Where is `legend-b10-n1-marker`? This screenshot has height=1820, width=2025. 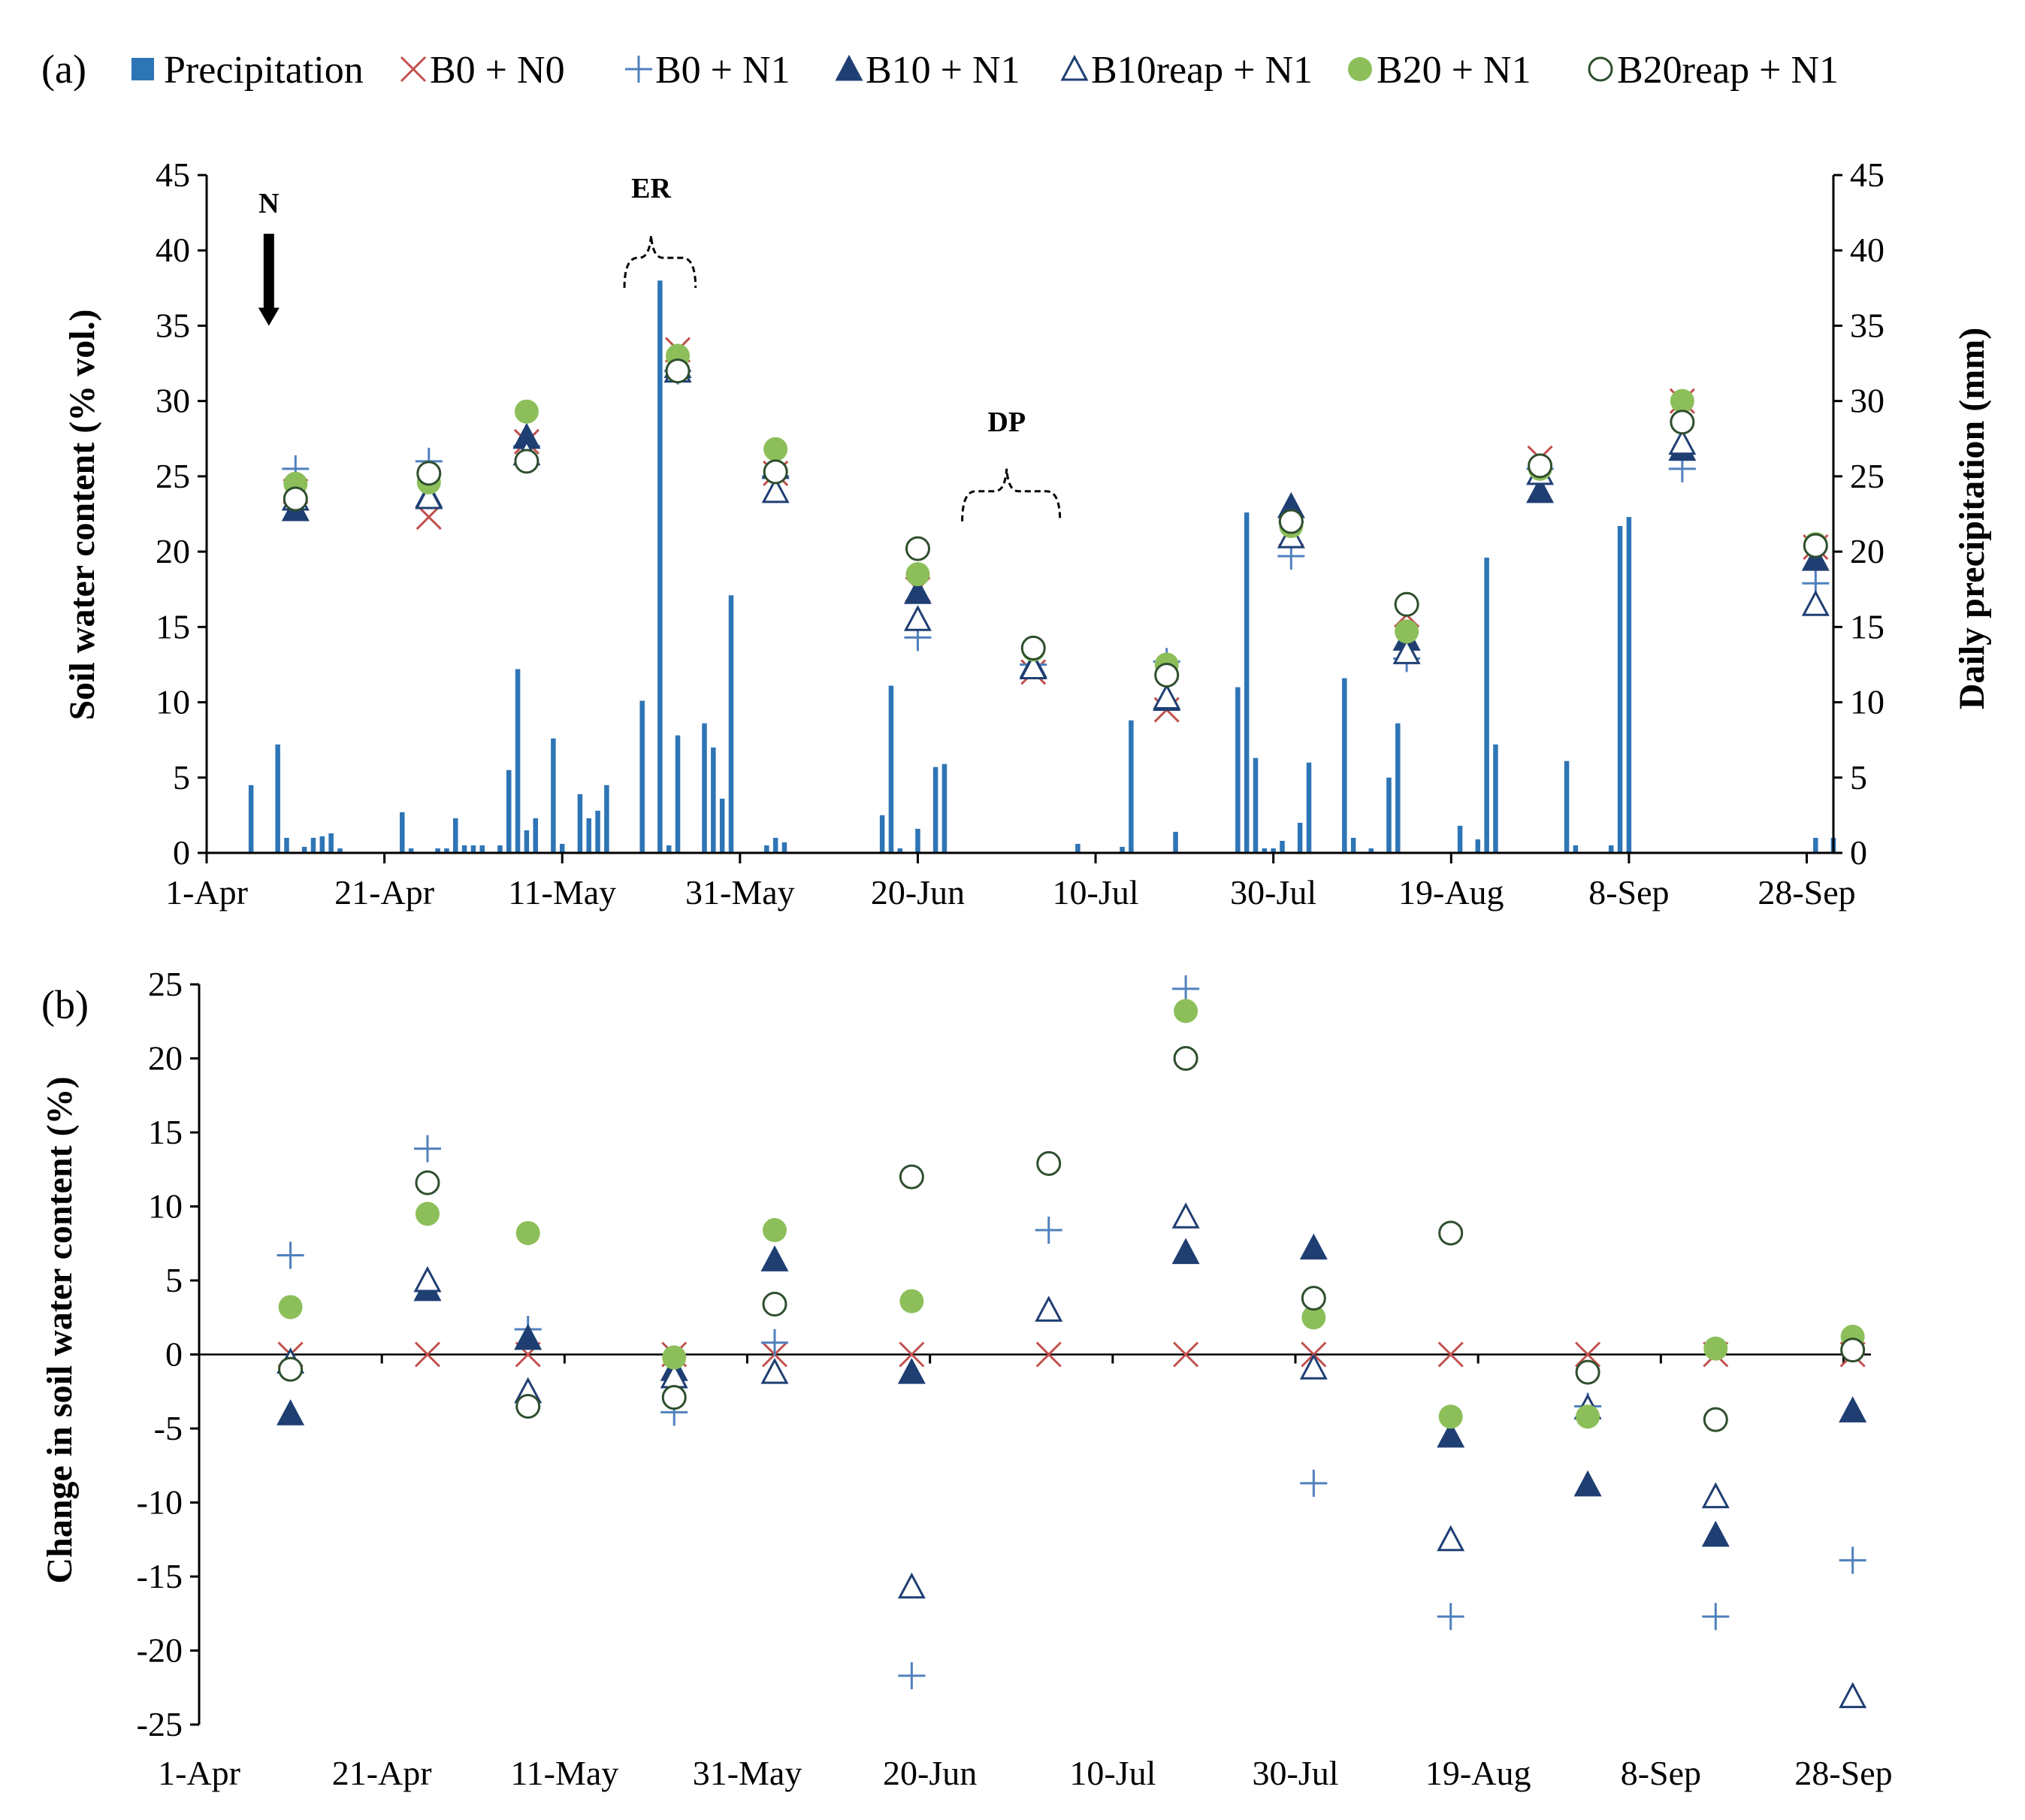
legend-b10-n1-marker is located at coordinates (849, 67).